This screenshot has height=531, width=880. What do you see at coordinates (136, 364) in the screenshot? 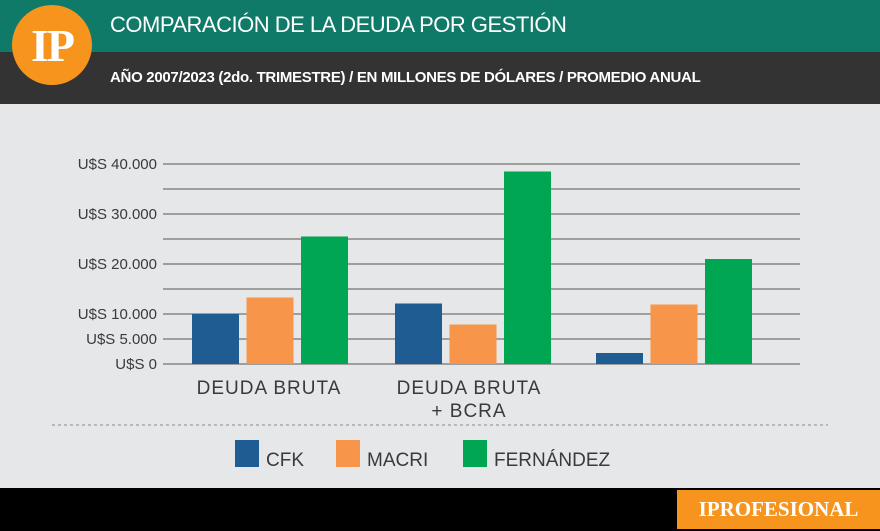
I see `y-tick-label: U$S 0` at bounding box center [136, 364].